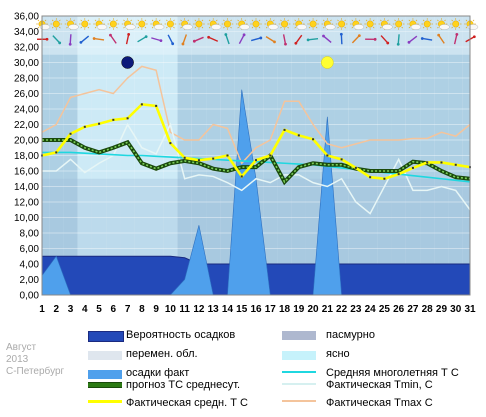 The image size is (486, 417). What do you see at coordinates (392, 373) in the screenshot?
I see `legend-label-norm: Средняя многолетняя Т С` at bounding box center [392, 373].